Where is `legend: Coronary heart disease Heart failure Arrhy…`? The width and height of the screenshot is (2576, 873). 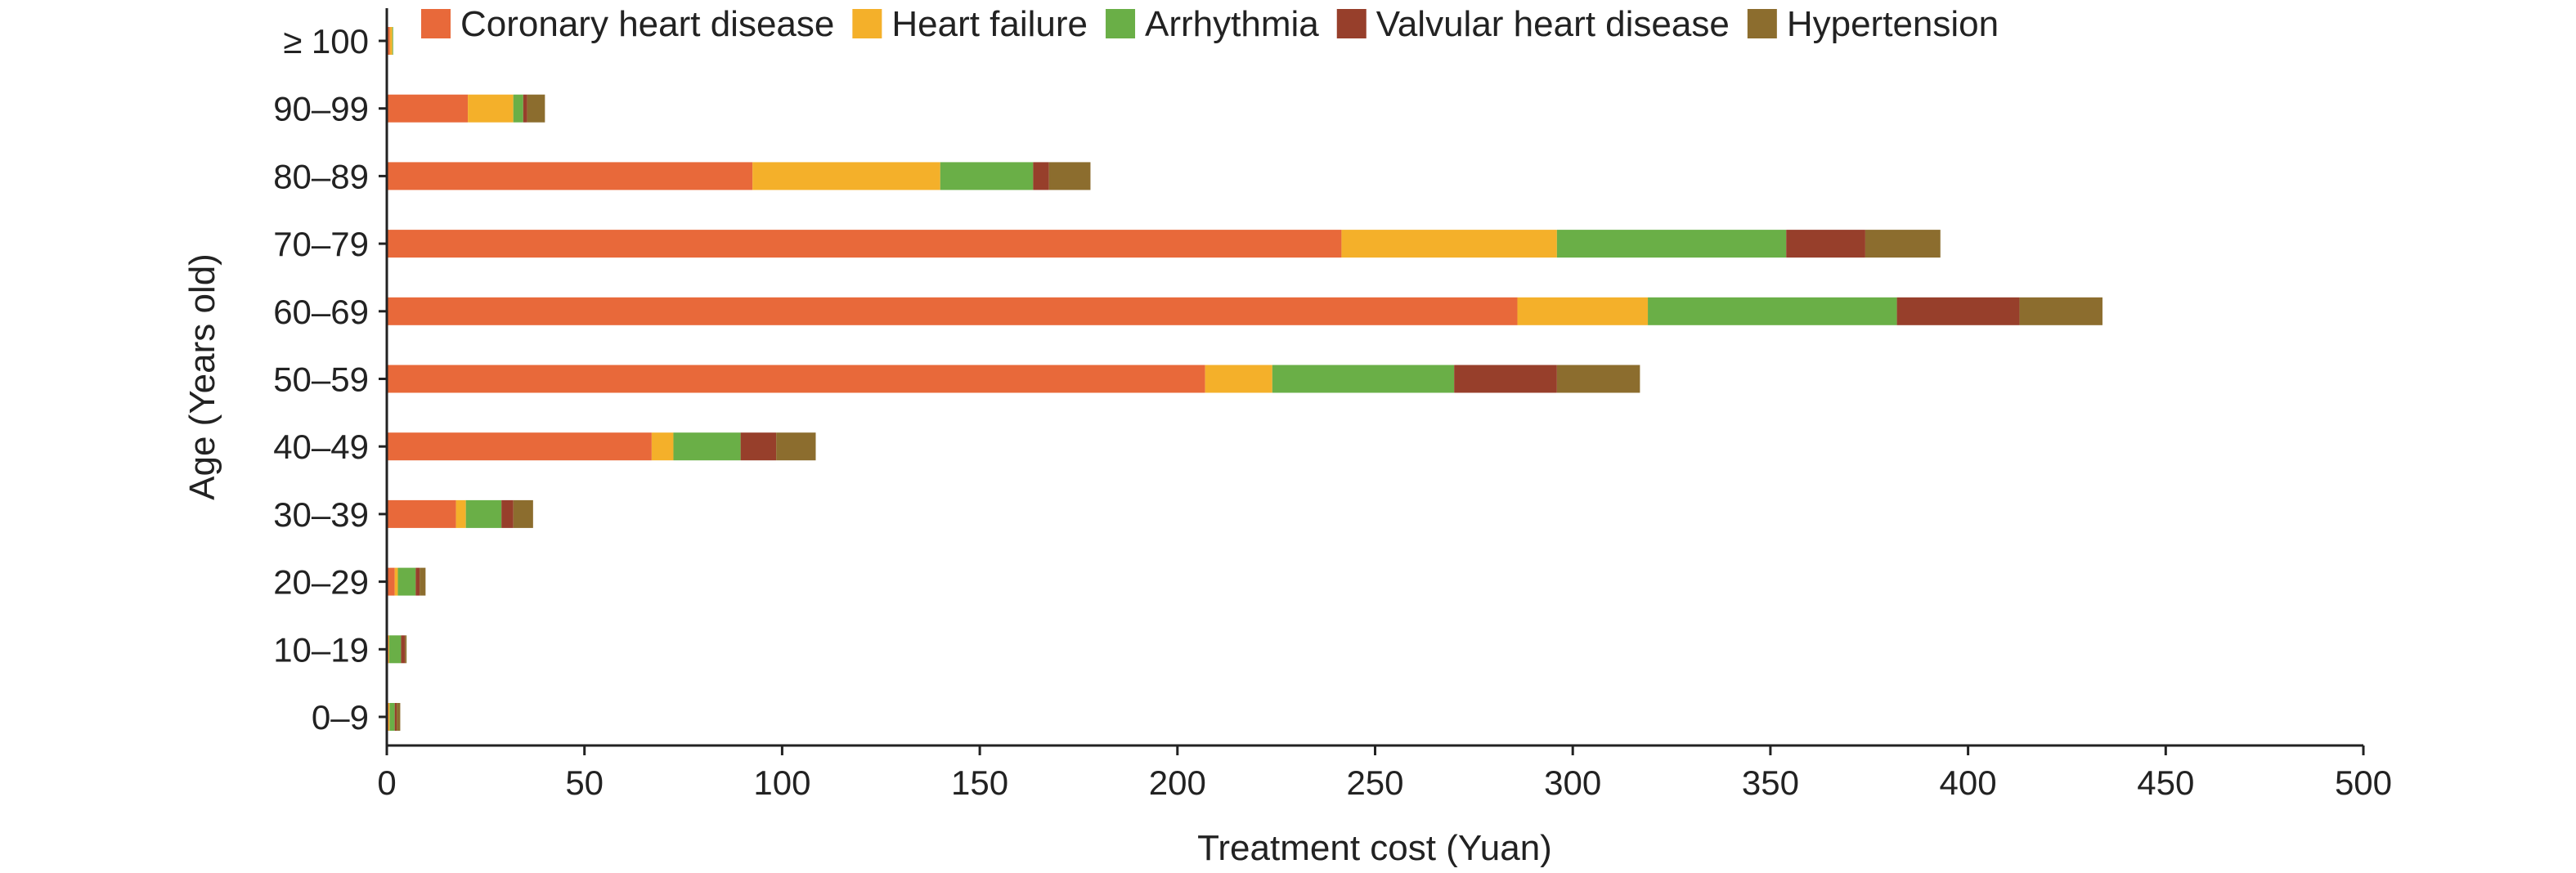 legend: Coronary heart disease Heart failure Arrhy… is located at coordinates (1210, 24).